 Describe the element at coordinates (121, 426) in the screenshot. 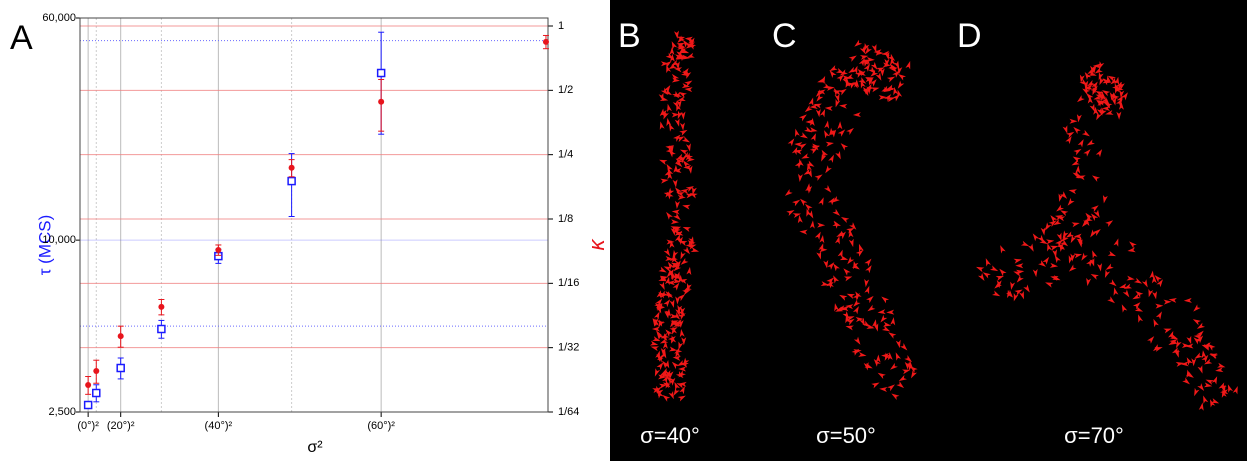

I see `x-tick-label: (20°)²` at that location.